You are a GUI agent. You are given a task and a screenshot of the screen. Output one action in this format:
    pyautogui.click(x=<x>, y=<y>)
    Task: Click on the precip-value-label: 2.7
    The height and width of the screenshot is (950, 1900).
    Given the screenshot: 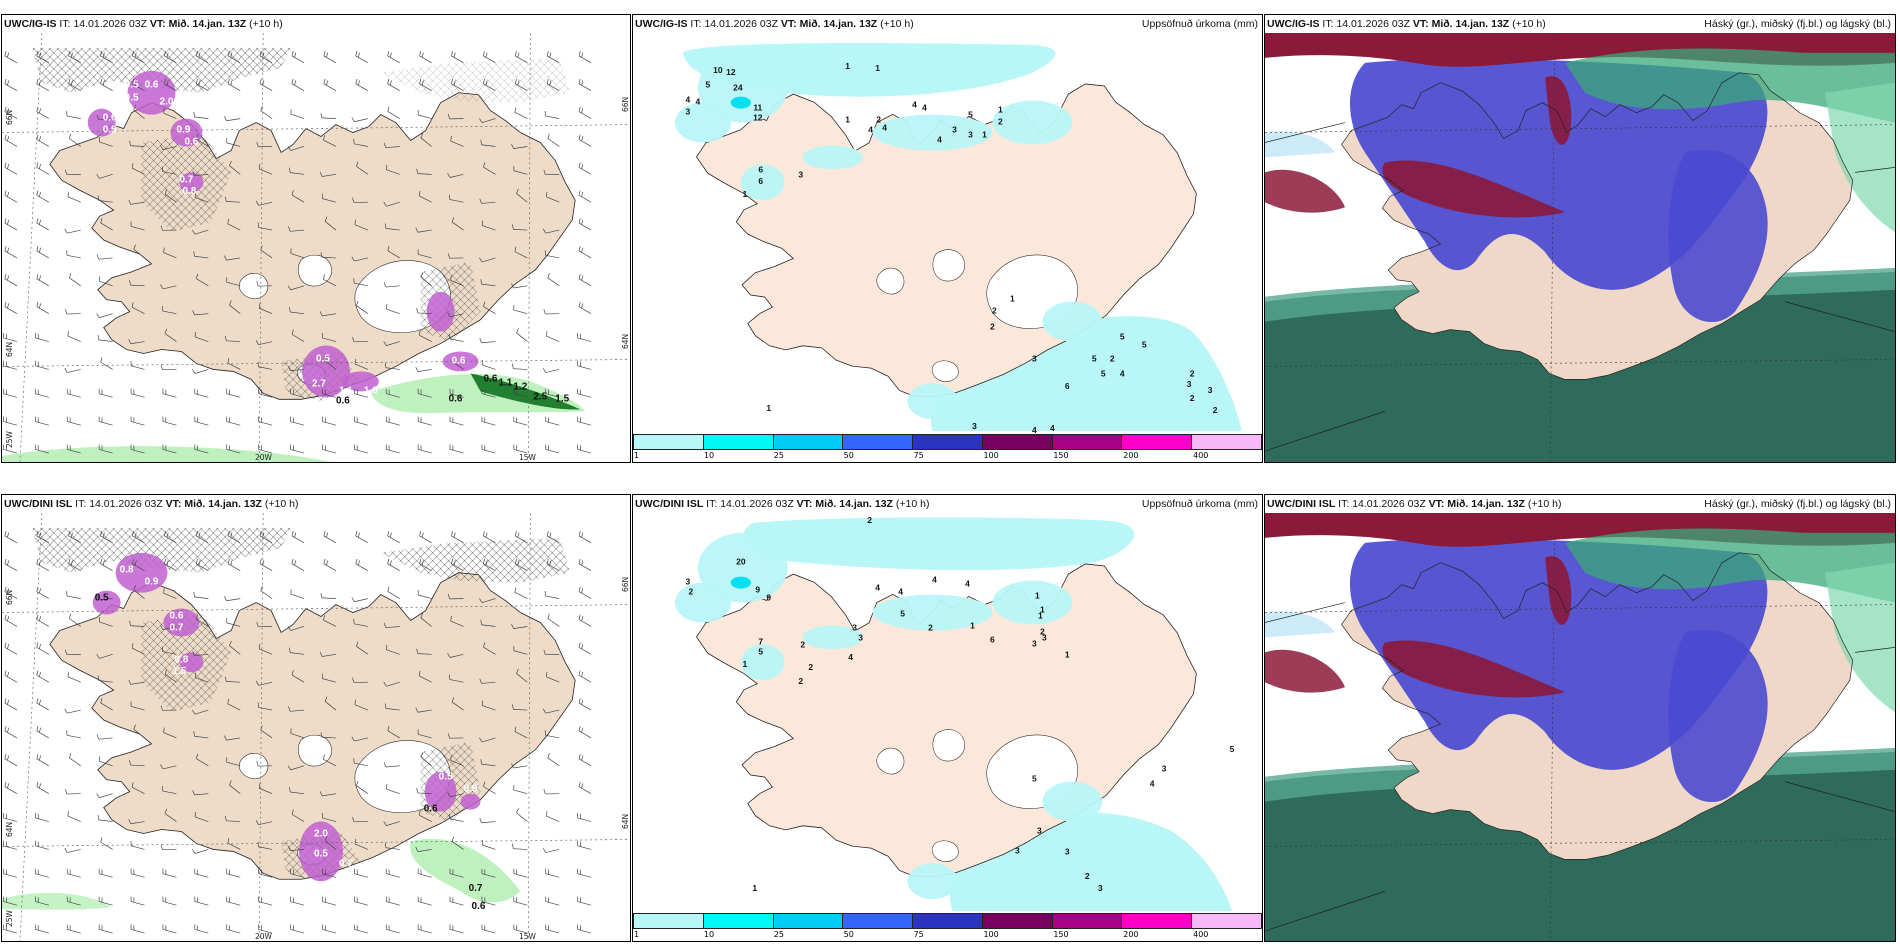 What is the action you would take?
    pyautogui.click(x=319, y=383)
    